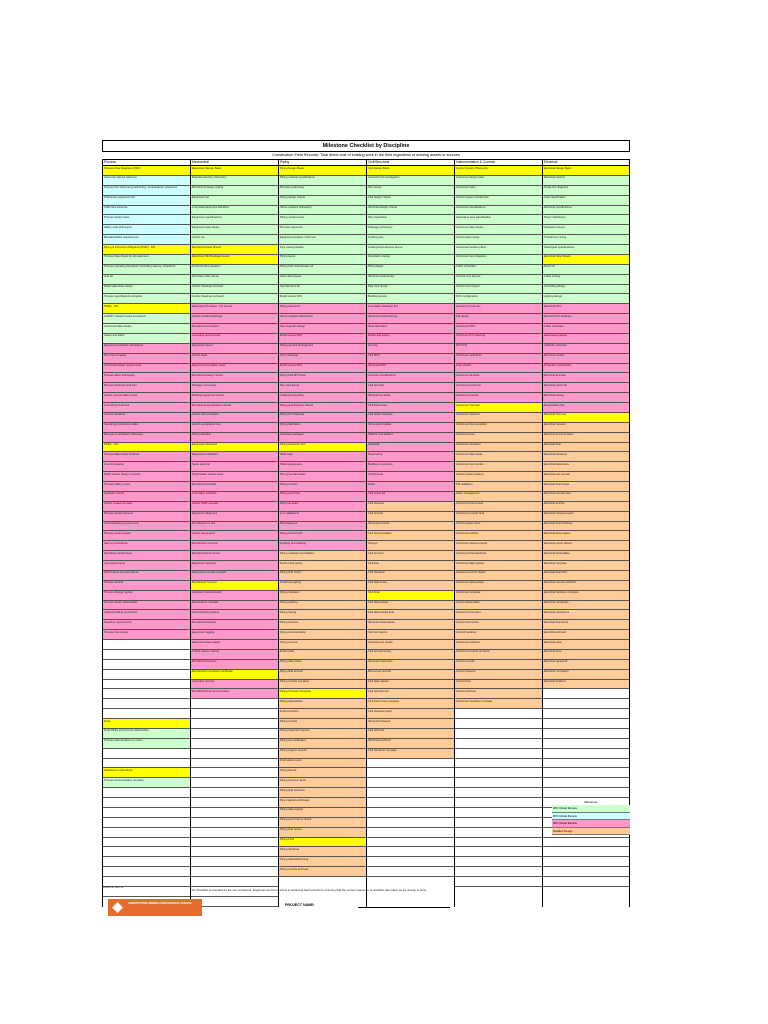 This screenshot has height=1024, width=768. Describe the element at coordinates (146, 467) in the screenshot. I see `checklist-item: Line list finalized` at that location.